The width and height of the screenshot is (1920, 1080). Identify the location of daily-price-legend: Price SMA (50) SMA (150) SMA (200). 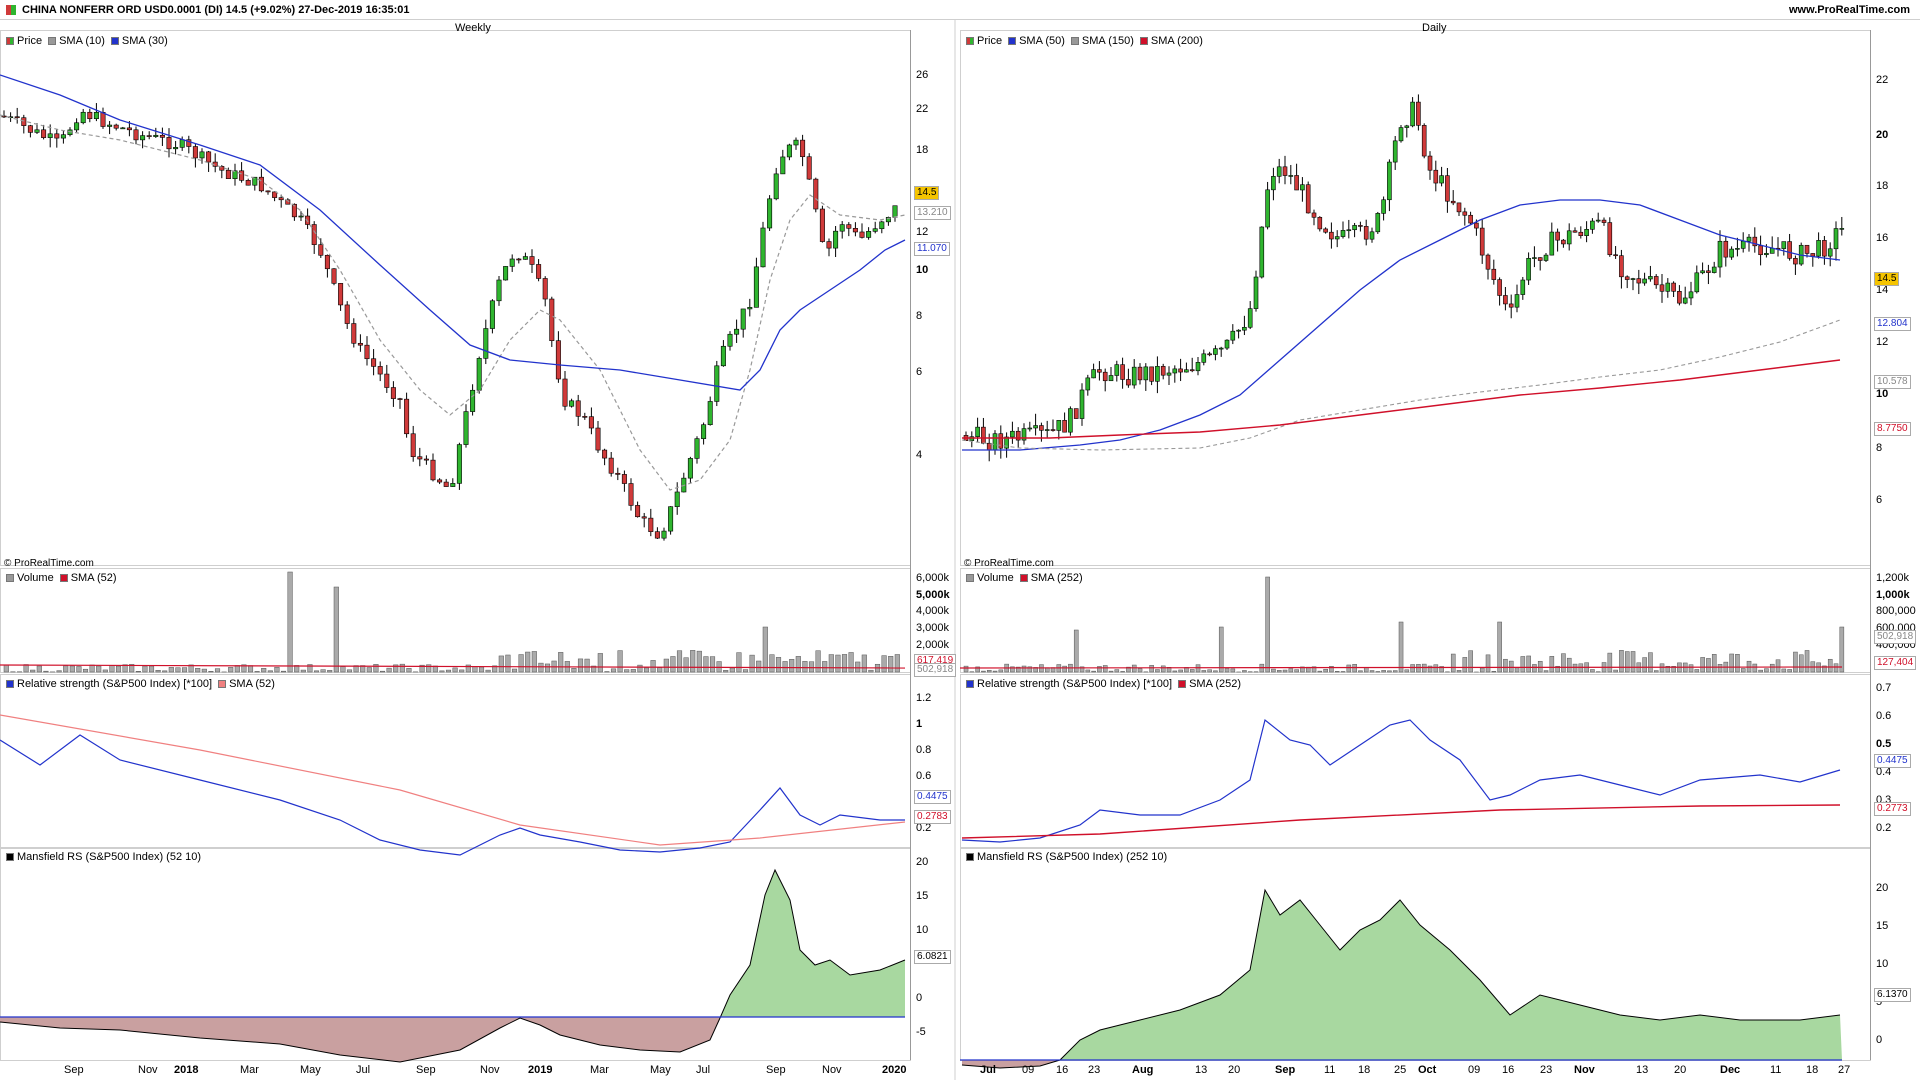
(1084, 41).